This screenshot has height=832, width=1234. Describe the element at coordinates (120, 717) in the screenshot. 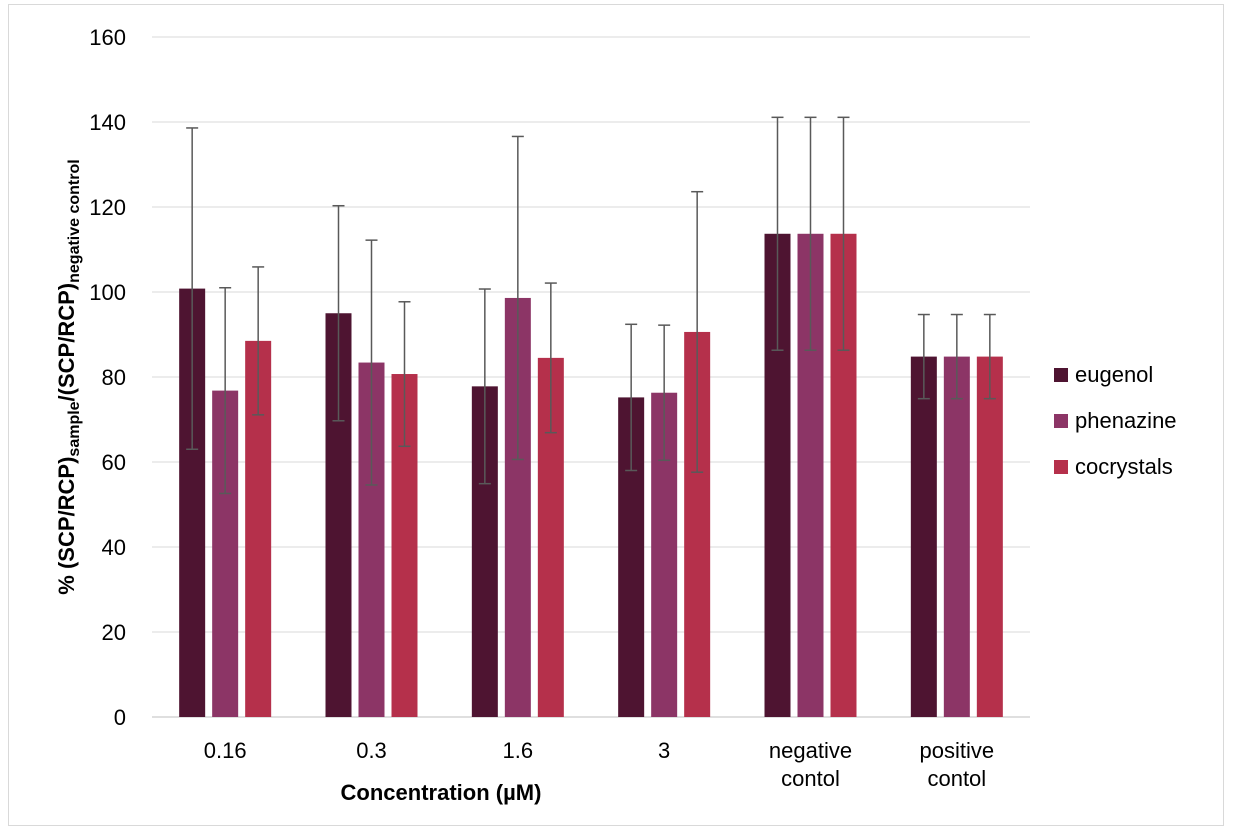

I see `y-tick-label: 0` at that location.